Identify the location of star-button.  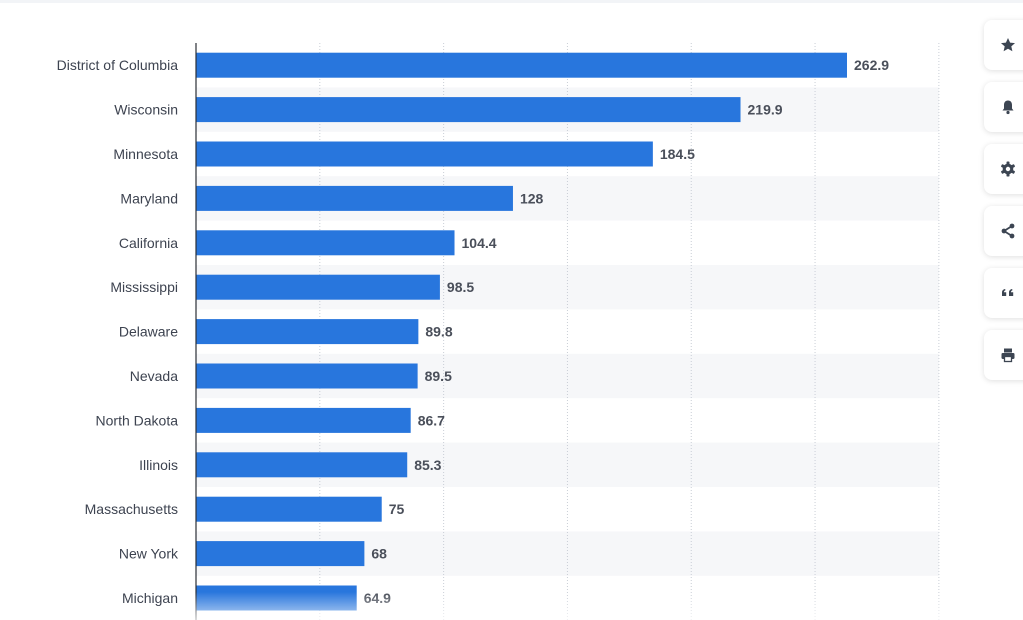
(1003, 45).